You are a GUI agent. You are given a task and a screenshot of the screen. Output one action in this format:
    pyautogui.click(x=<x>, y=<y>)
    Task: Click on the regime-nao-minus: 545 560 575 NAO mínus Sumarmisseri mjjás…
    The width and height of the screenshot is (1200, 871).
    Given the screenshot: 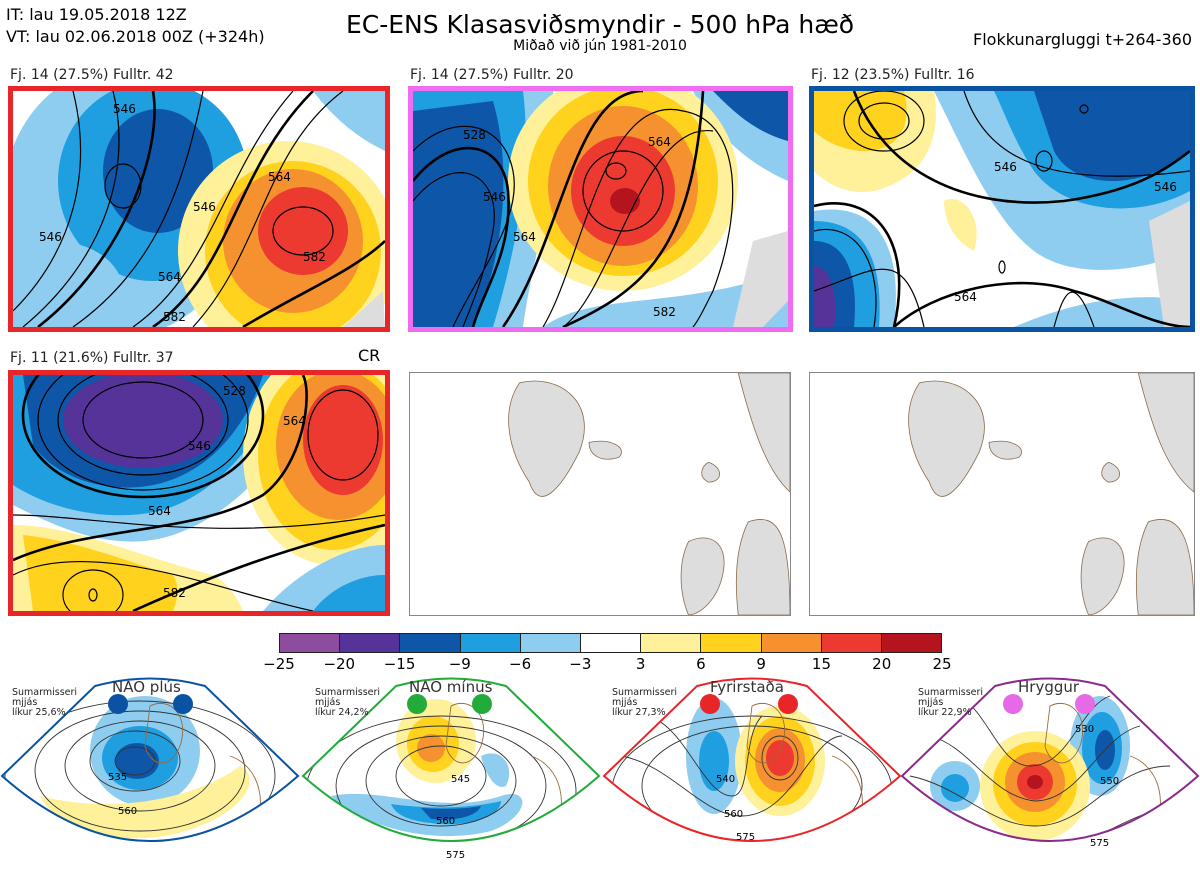 What is the action you would take?
    pyautogui.click(x=451, y=773)
    